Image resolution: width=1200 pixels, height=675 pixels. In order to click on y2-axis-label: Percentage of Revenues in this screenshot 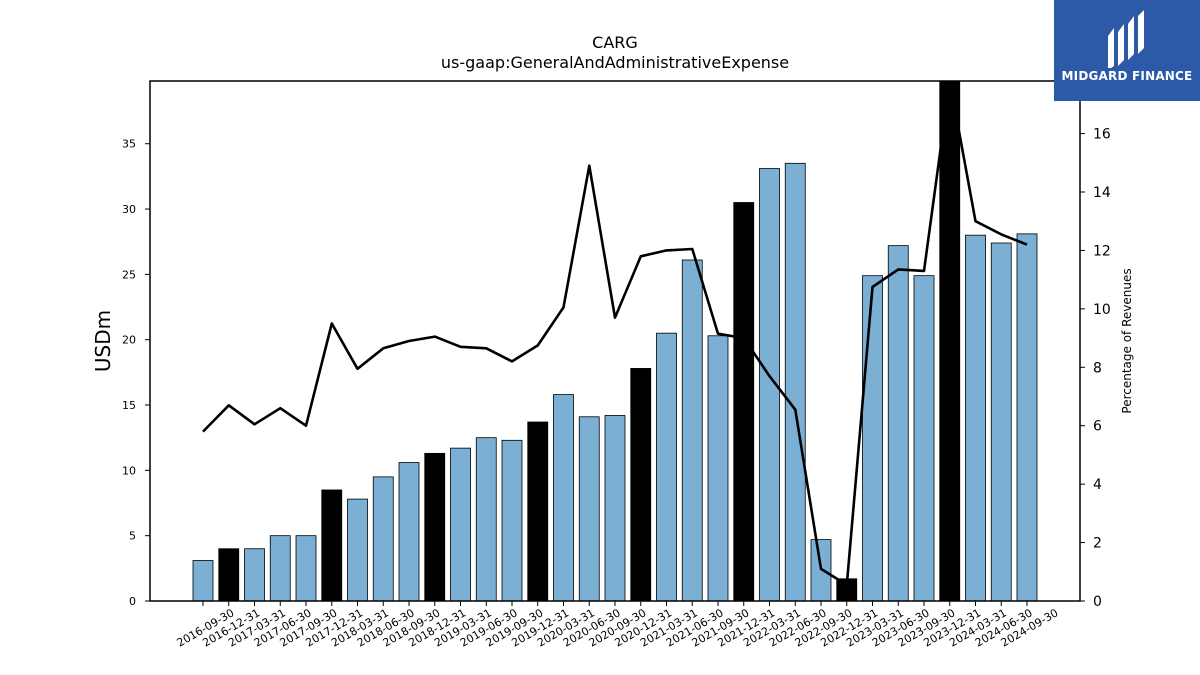, I will do `click(1127, 340)`.